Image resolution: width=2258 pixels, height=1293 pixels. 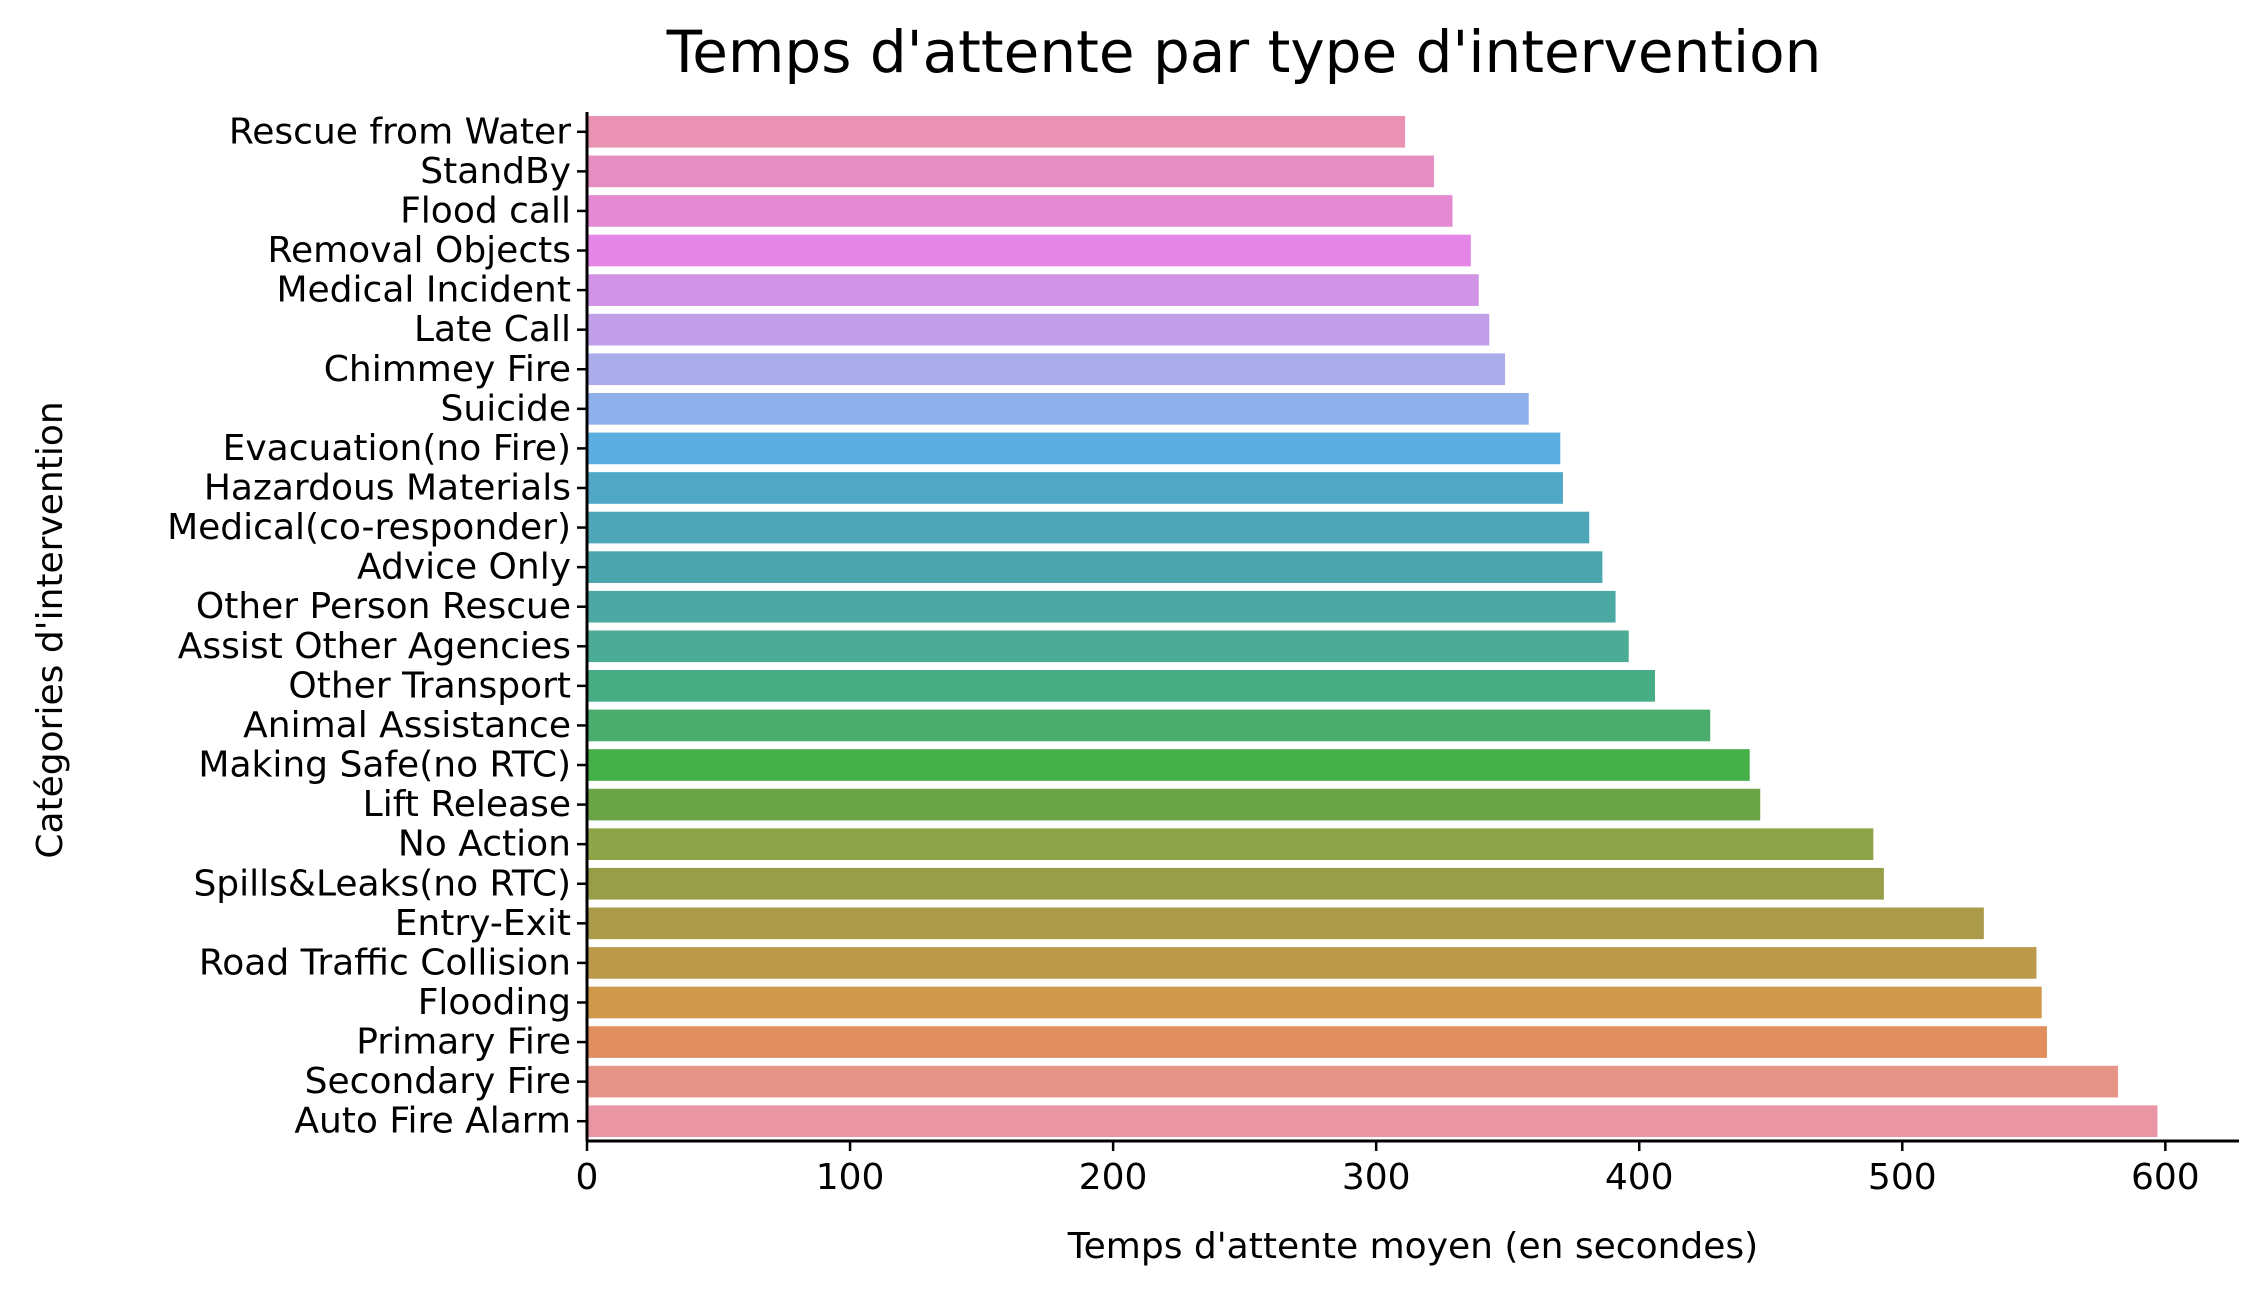 What do you see at coordinates (369, 527) in the screenshot?
I see `y-tick-label: Medical(co-responder)` at bounding box center [369, 527].